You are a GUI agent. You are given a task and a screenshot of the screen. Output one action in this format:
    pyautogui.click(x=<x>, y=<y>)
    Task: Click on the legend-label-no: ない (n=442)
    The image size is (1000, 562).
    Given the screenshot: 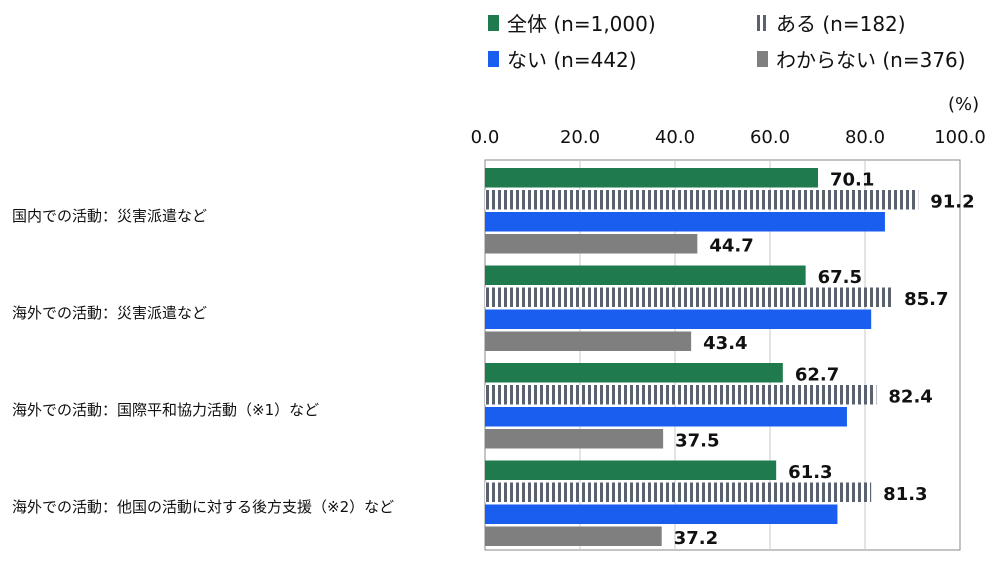 What is the action you would take?
    pyautogui.click(x=572, y=60)
    